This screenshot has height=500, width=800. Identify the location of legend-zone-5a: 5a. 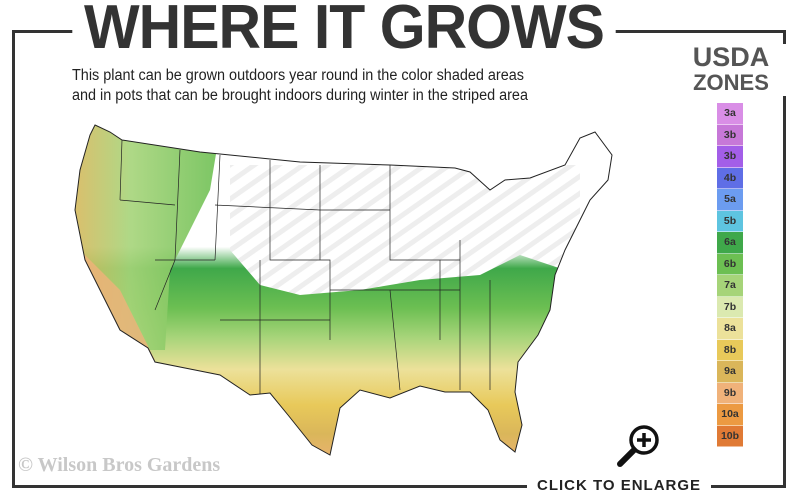
(730, 200).